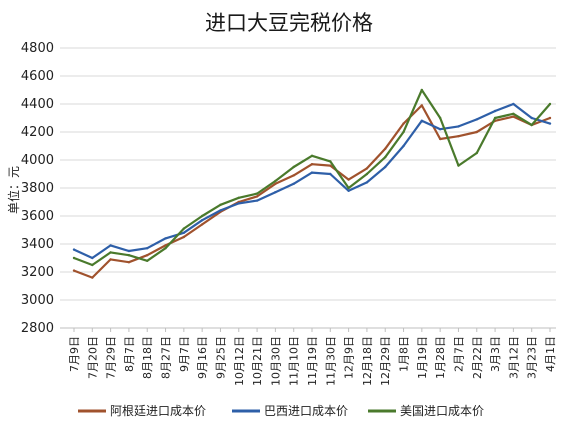 The image size is (578, 423). What do you see at coordinates (37, 328) in the screenshot?
I see `y-tick-label: 2800` at bounding box center [37, 328].